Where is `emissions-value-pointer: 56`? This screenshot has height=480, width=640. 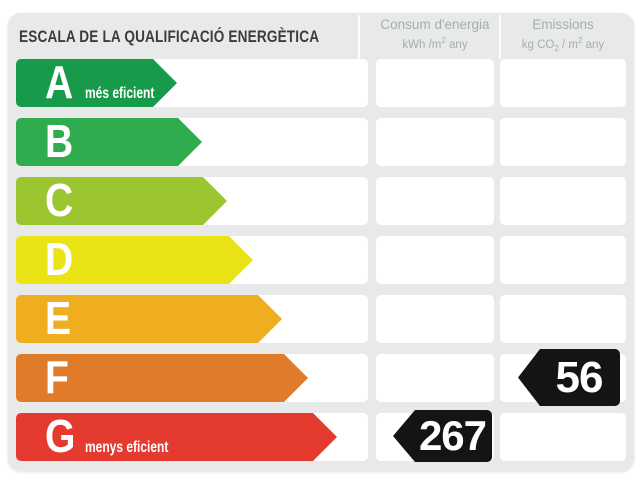
emissions-value-pointer: 56 is located at coordinates (569, 377).